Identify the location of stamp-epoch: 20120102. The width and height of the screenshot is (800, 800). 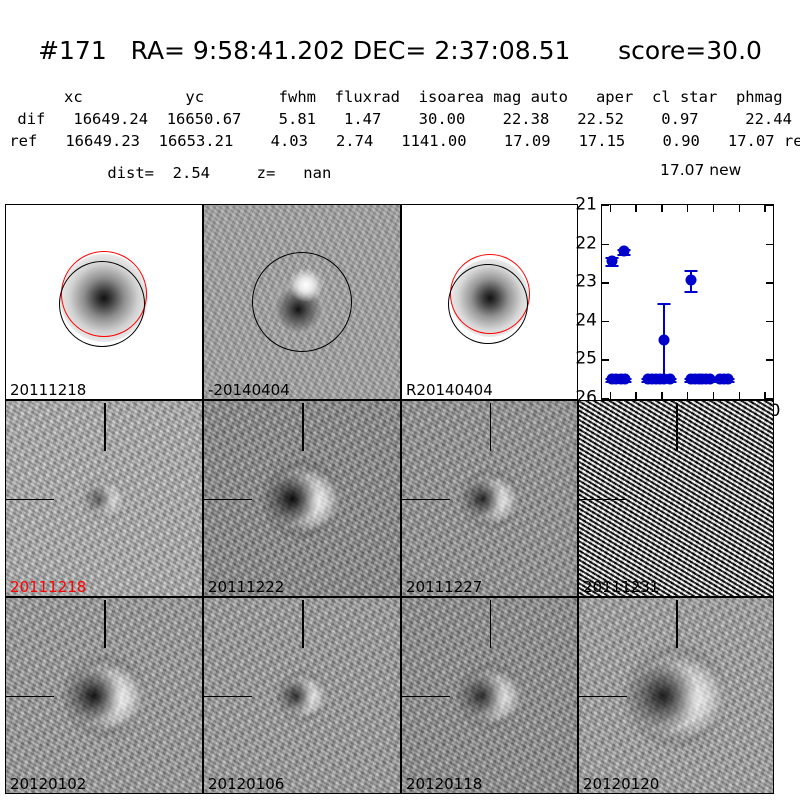
(104, 695).